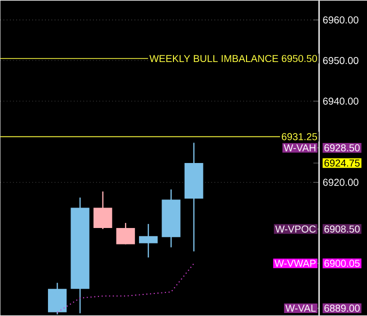 The image size is (367, 316). What do you see at coordinates (340, 60) in the screenshot?
I see `y-tick-label: 6950.00` at bounding box center [340, 60].